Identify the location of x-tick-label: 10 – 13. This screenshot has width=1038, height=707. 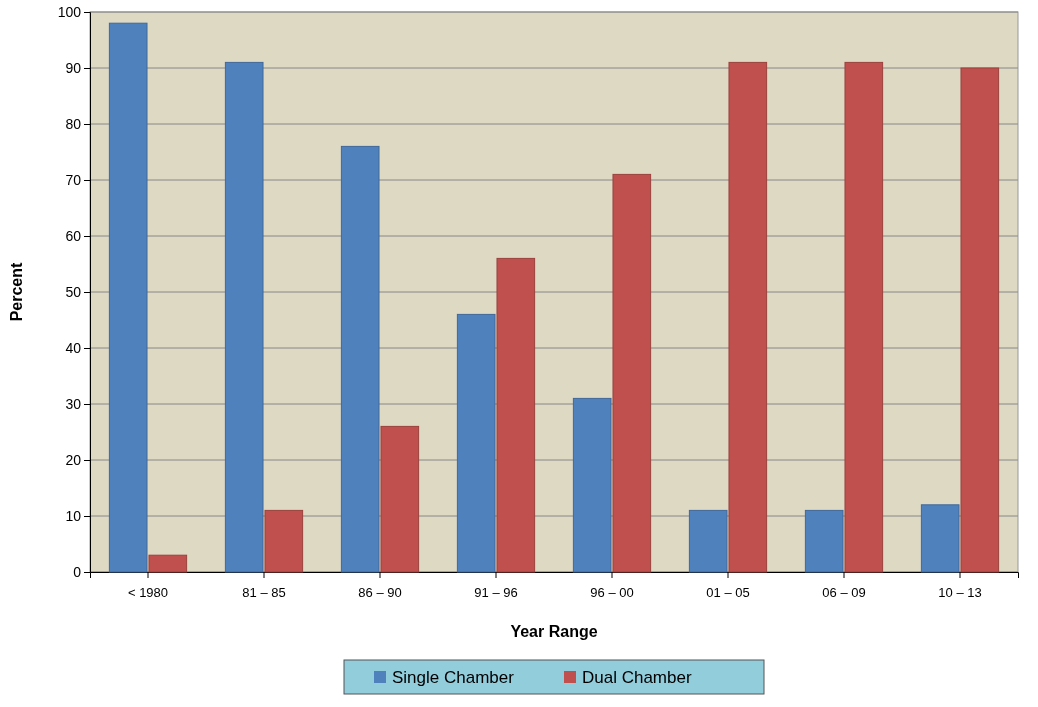
(960, 592).